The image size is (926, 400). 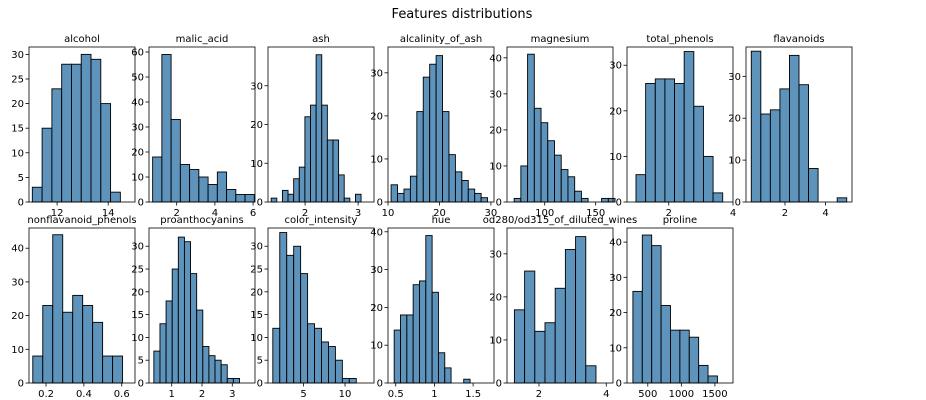 What do you see at coordinates (388, 213) in the screenshot?
I see `x-tick-label: 10` at bounding box center [388, 213].